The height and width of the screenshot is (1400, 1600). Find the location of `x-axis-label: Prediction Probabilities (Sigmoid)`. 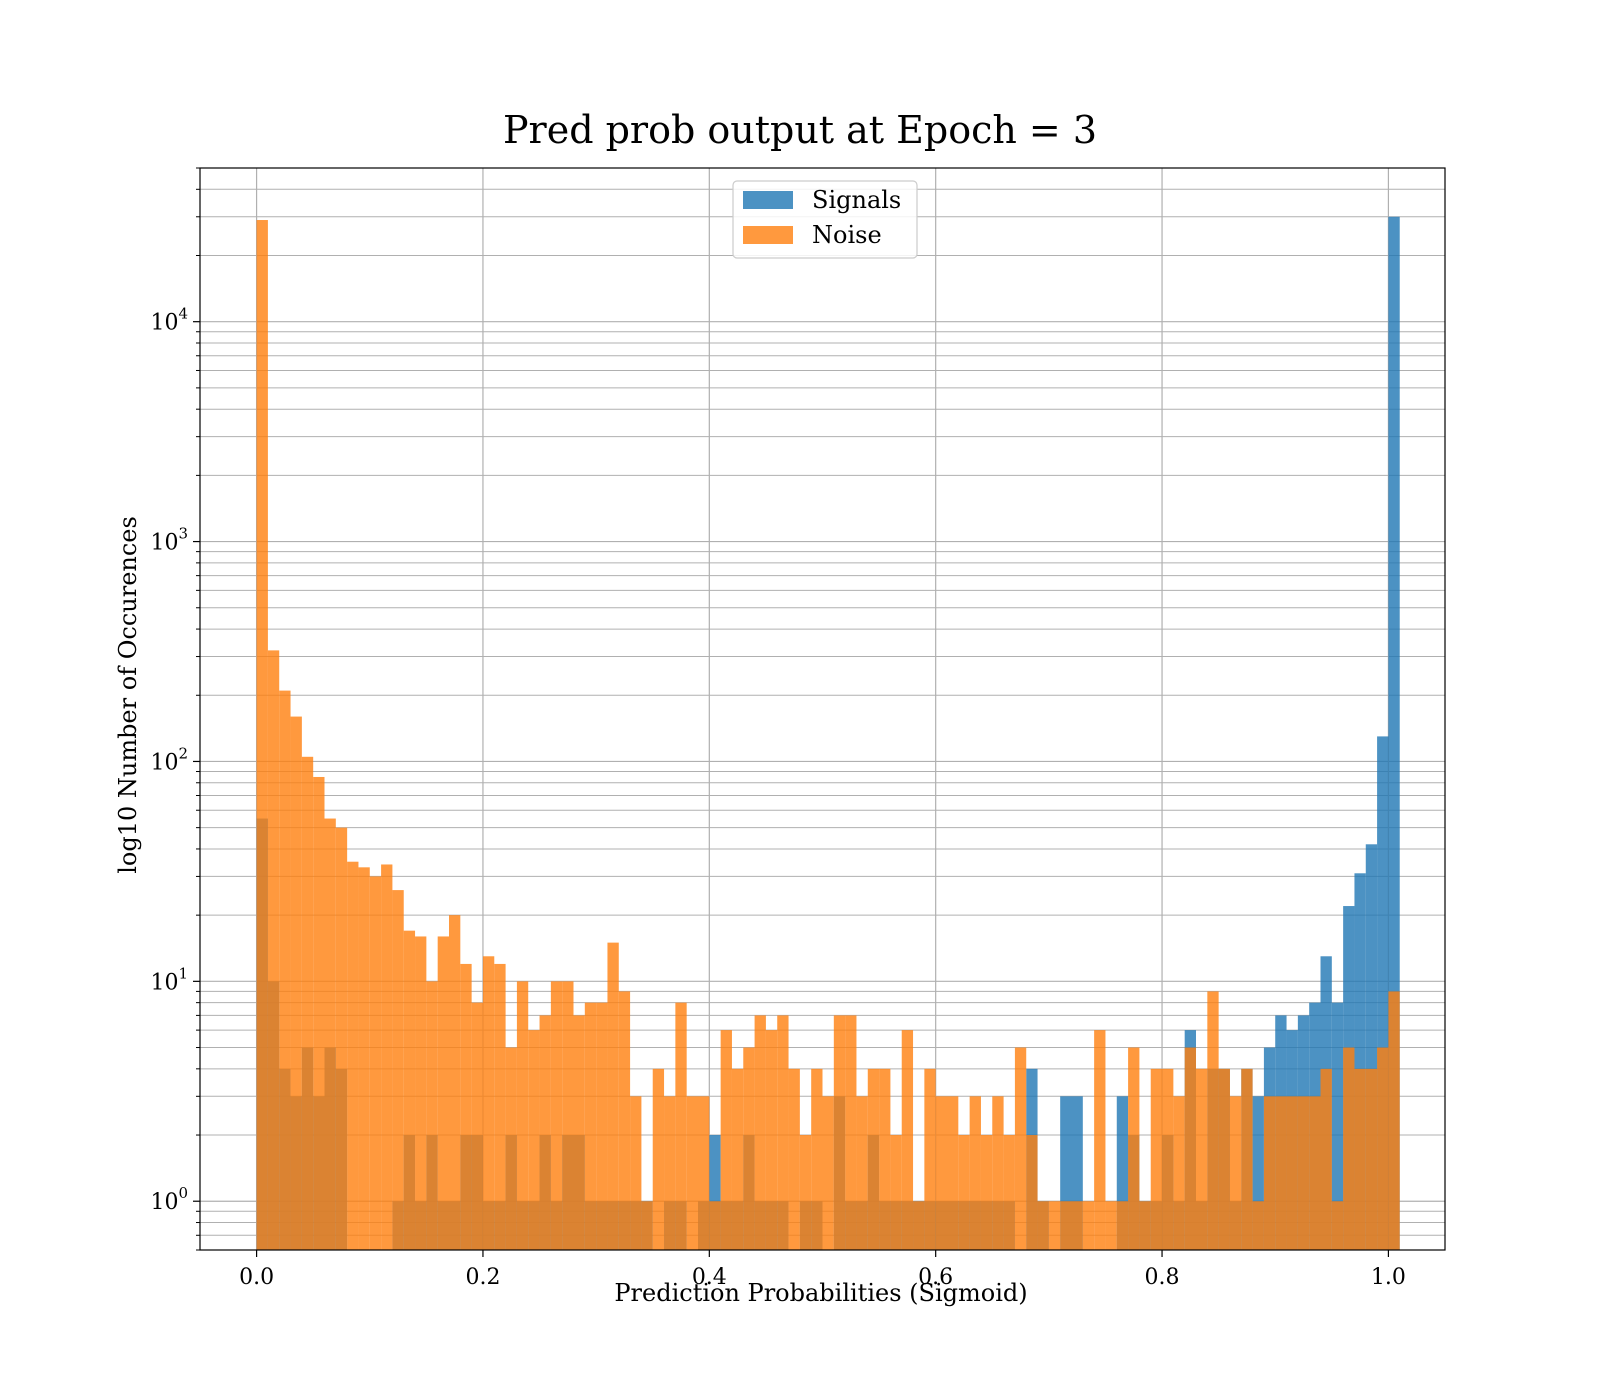

x-axis-label: Prediction Probabilities (Sigmoid) is located at coordinates (820, 1293).